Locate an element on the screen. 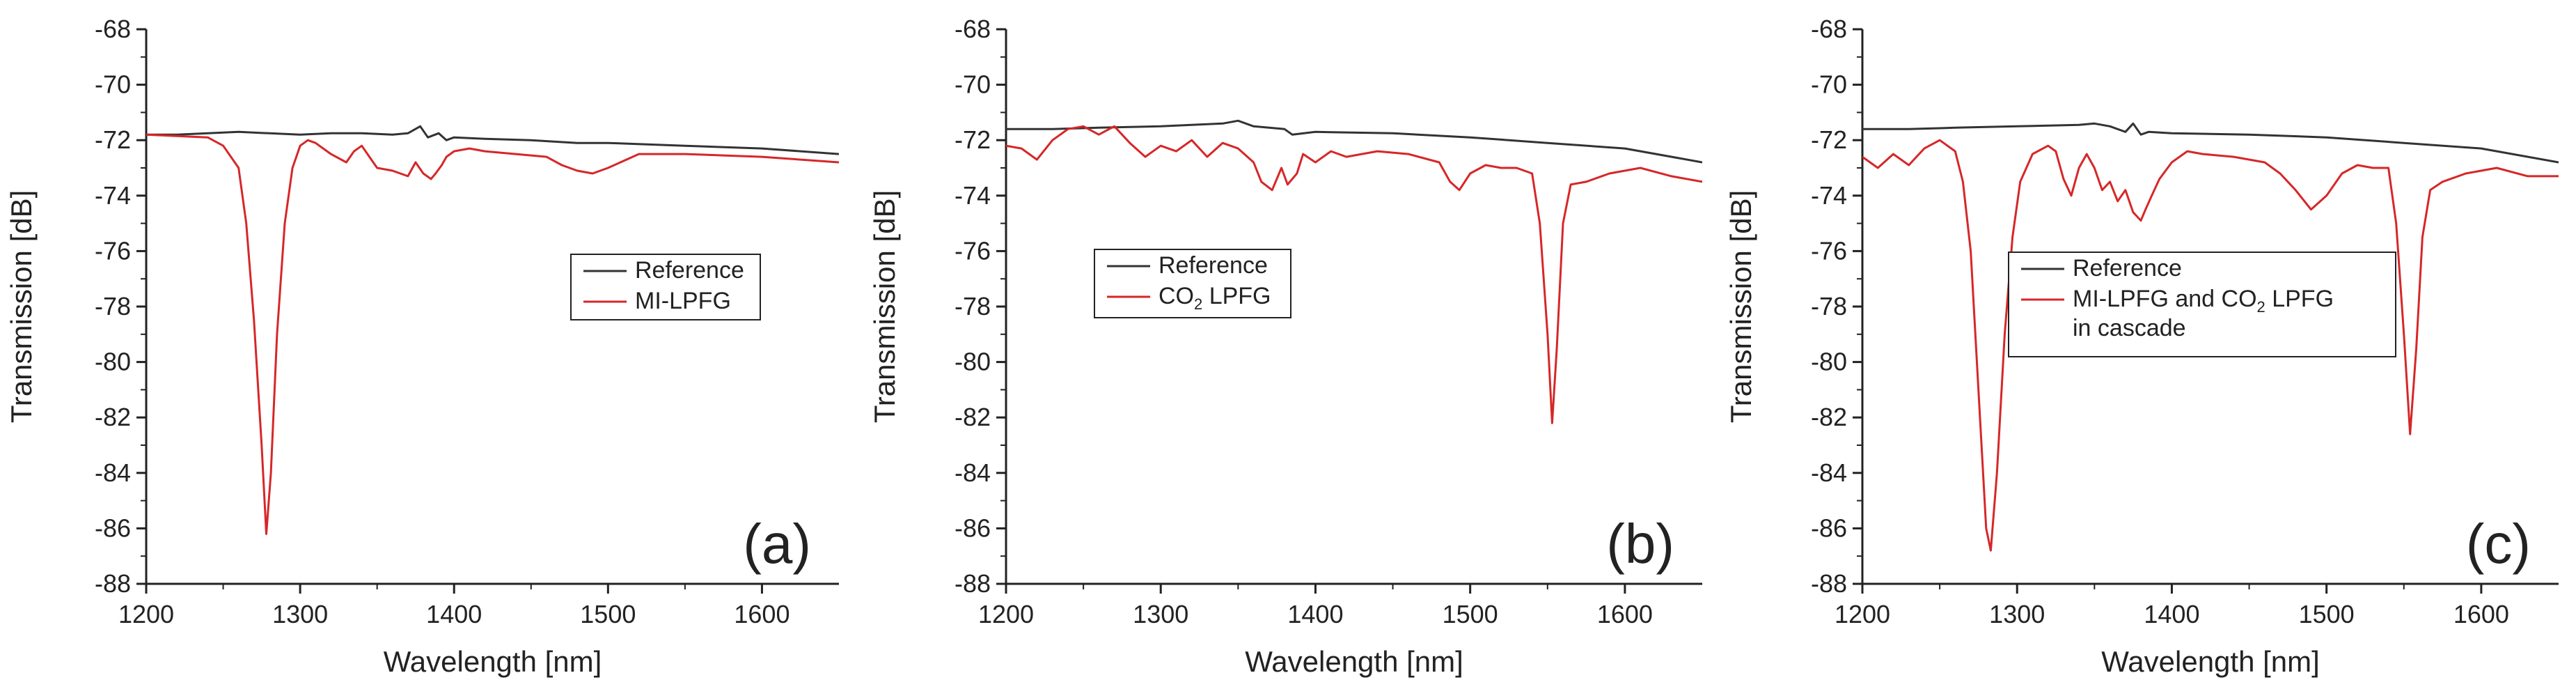 This screenshot has height=696, width=2576. legend-label: MI-LPFG and CO2 LPFG is located at coordinates (2203, 301).